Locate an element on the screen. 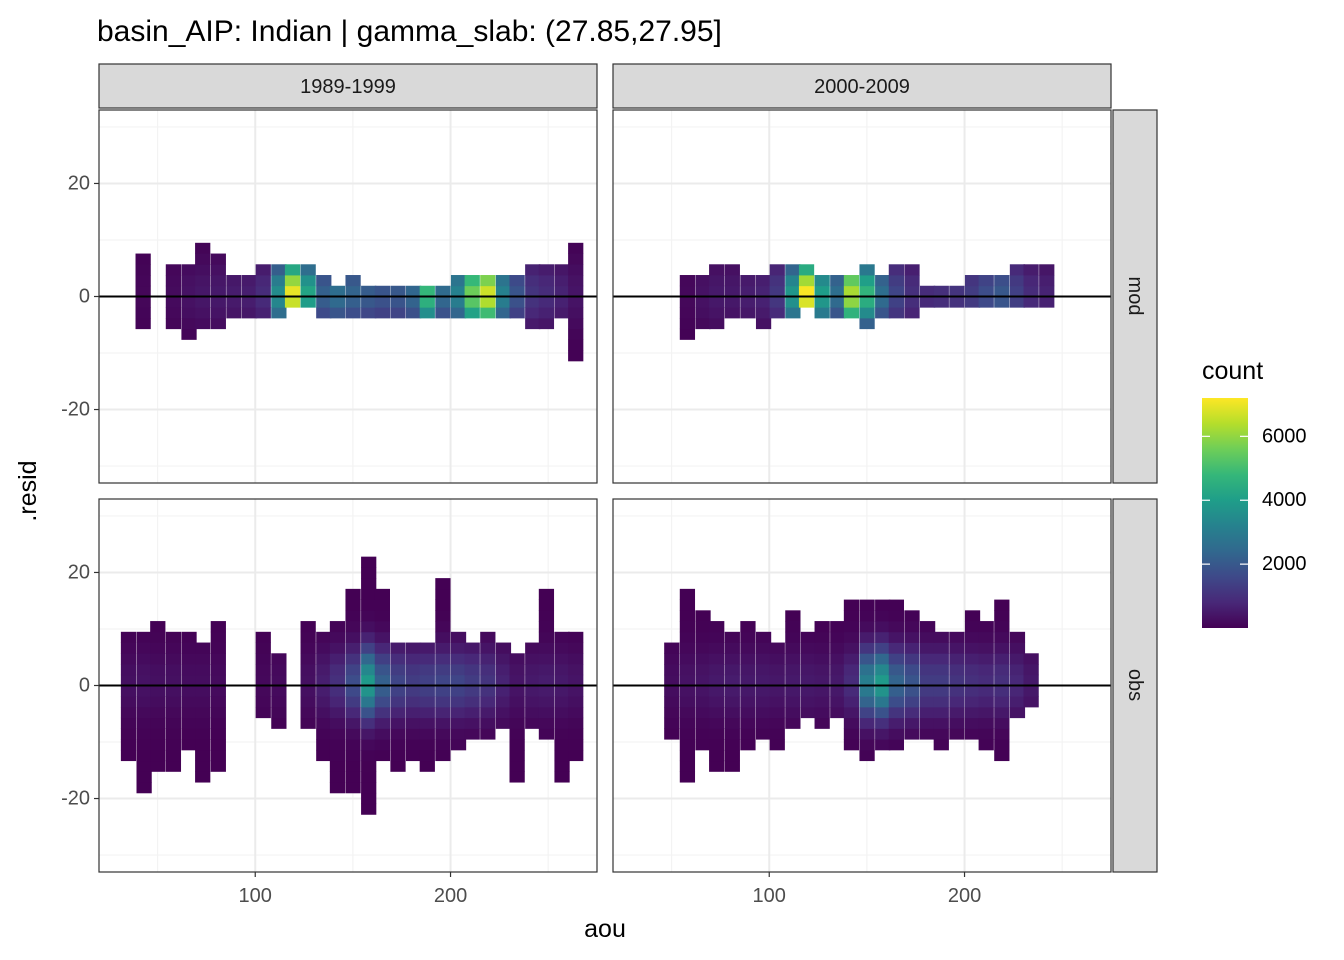  x-tick-label: 100 is located at coordinates (769, 896).